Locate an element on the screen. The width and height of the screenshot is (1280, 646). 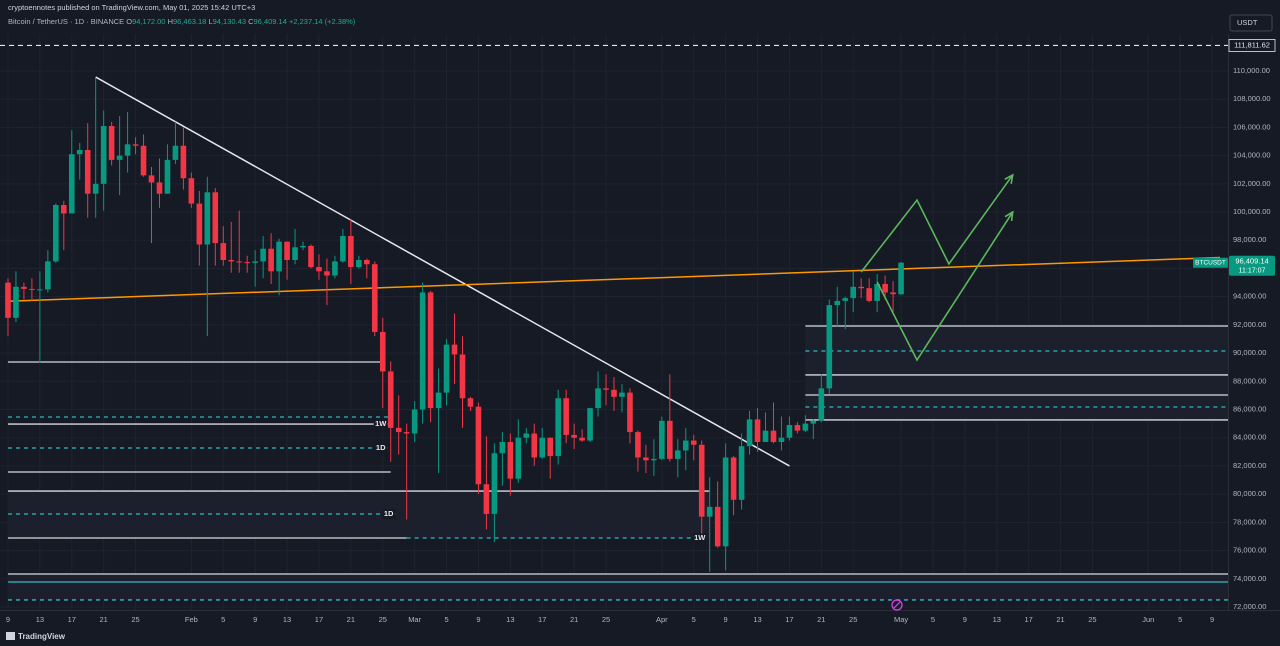
event-icon is located at coordinates (897, 605).